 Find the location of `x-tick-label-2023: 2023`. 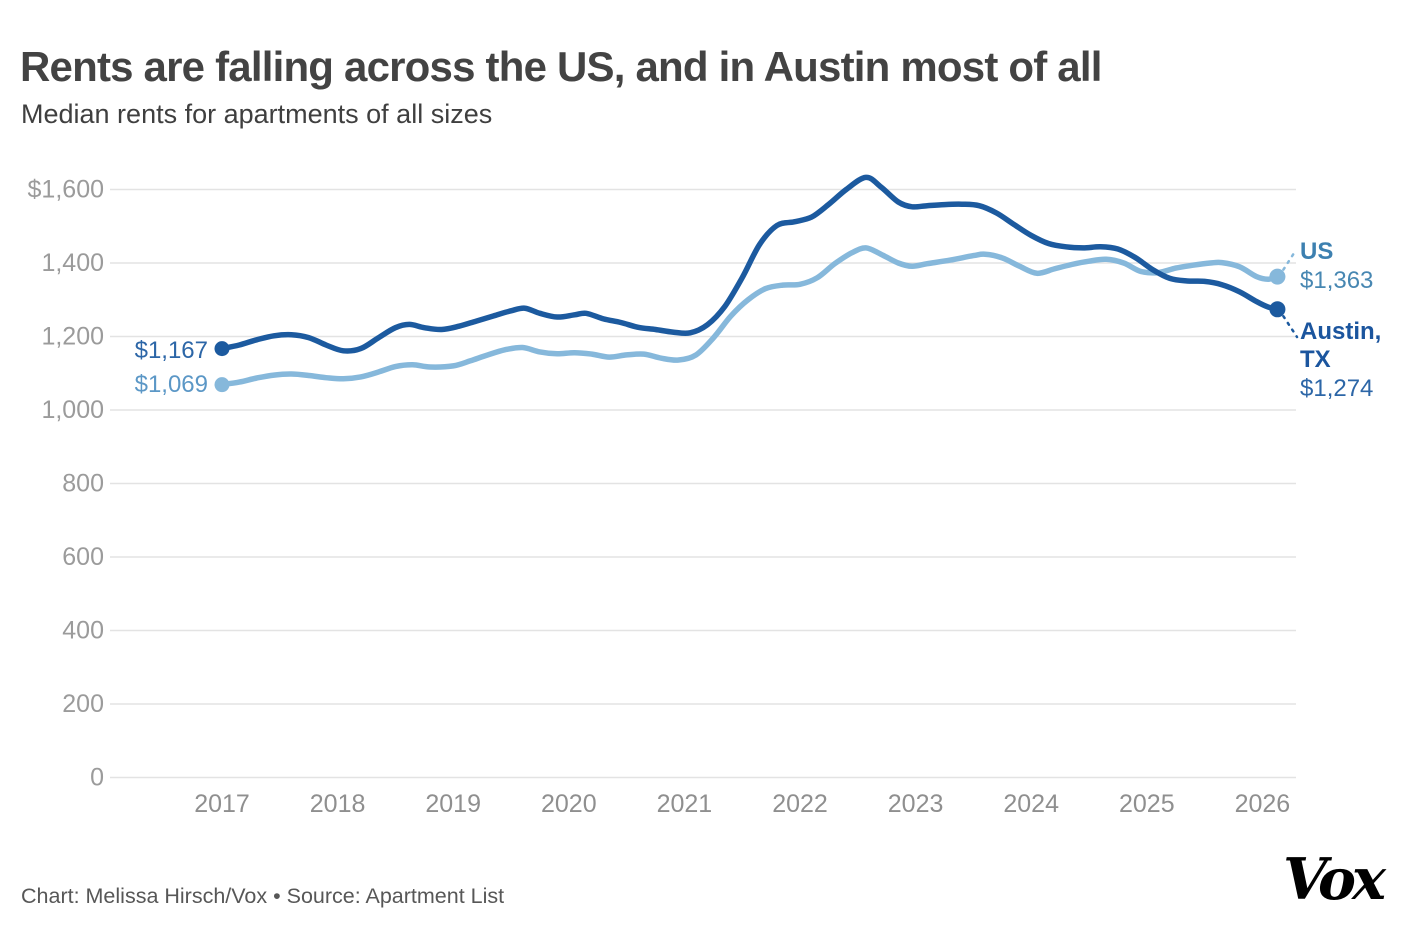

x-tick-label-2023: 2023 is located at coordinates (916, 804).